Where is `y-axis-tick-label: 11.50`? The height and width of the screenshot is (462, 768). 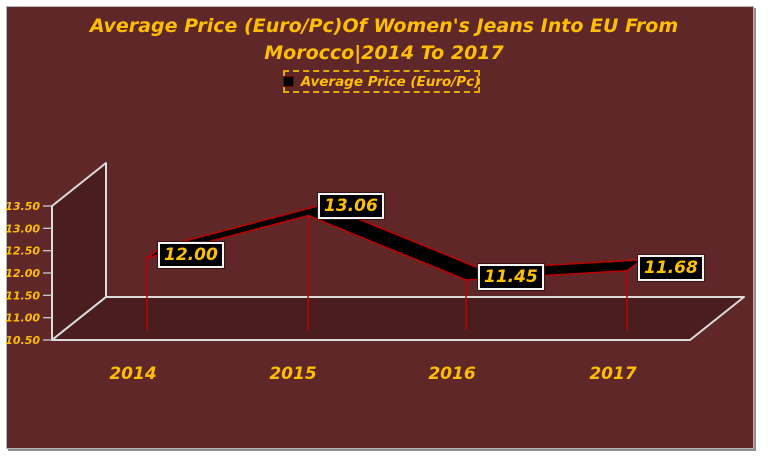 y-axis-tick-label: 11.50 is located at coordinates (22, 295).